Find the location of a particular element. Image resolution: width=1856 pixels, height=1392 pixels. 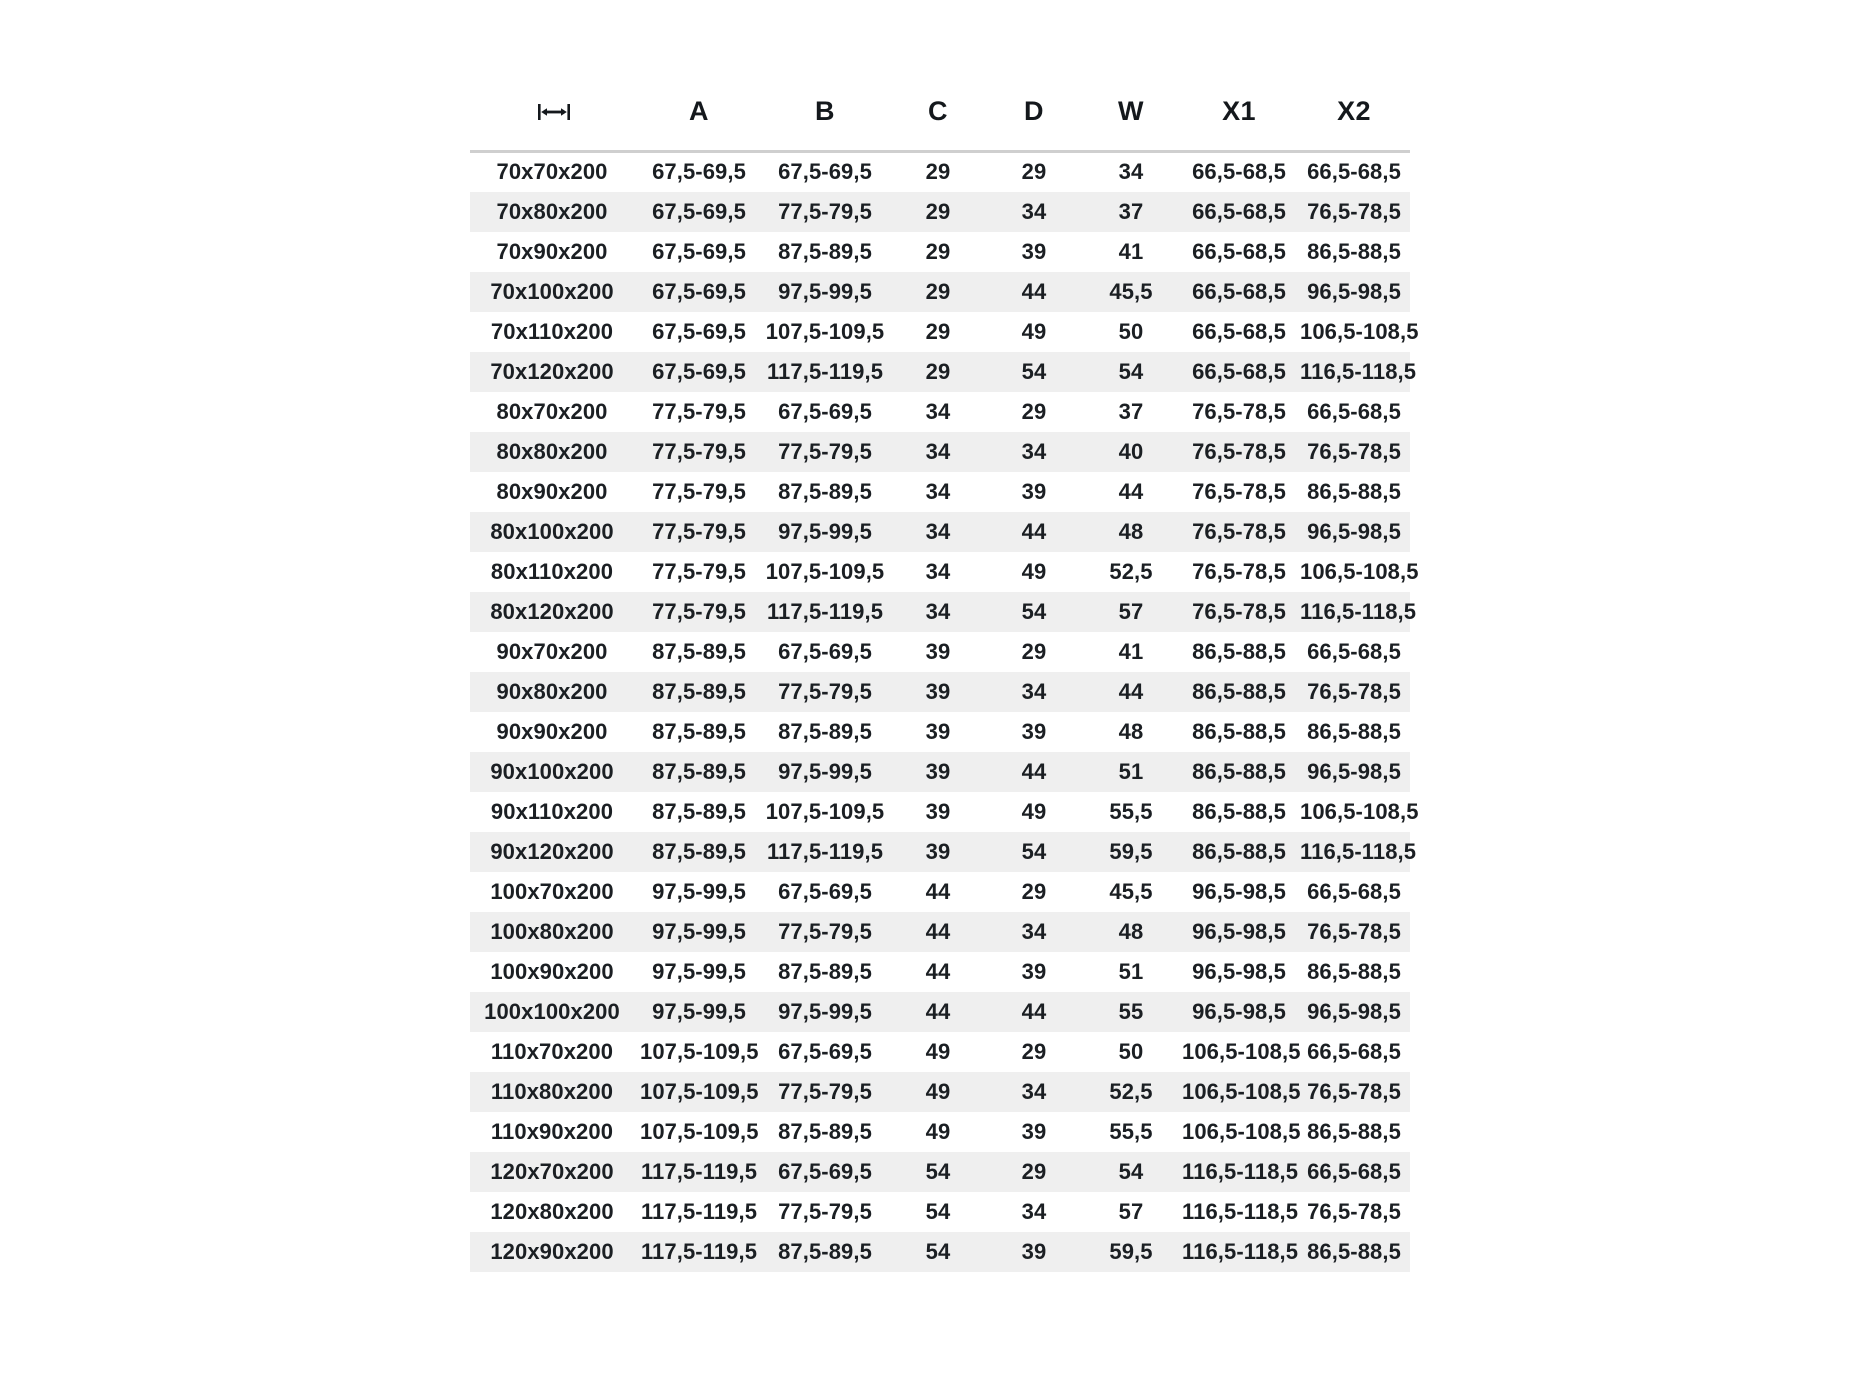

cell-size: 80x90x200 is located at coordinates (552, 491).